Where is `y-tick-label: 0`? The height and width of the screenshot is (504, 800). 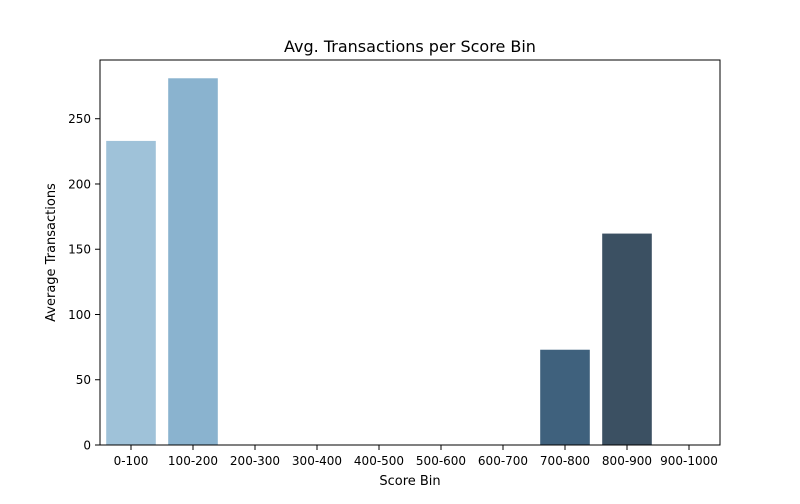 y-tick-label: 0 is located at coordinates (87, 446).